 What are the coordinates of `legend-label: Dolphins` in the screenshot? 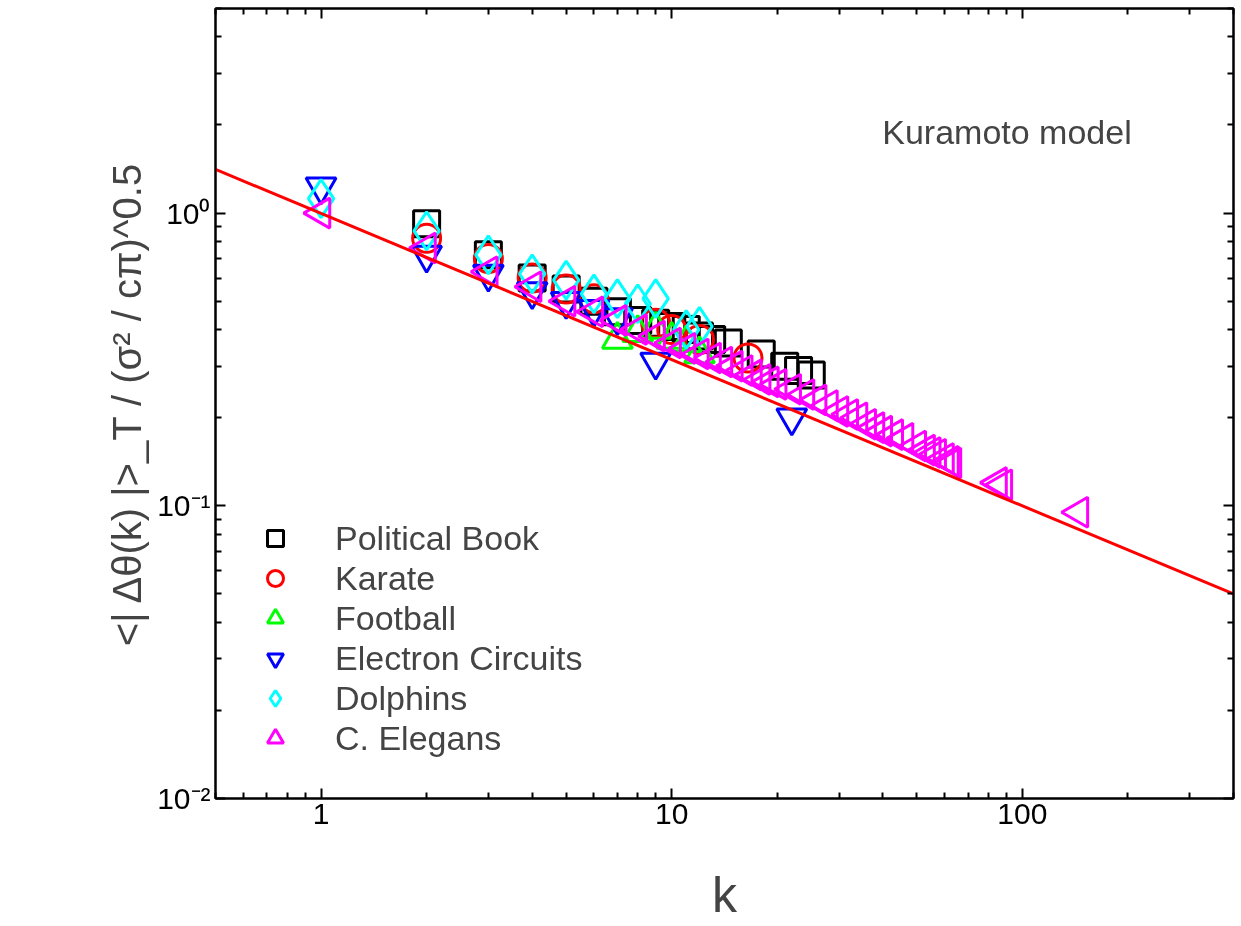 It's located at (401, 698).